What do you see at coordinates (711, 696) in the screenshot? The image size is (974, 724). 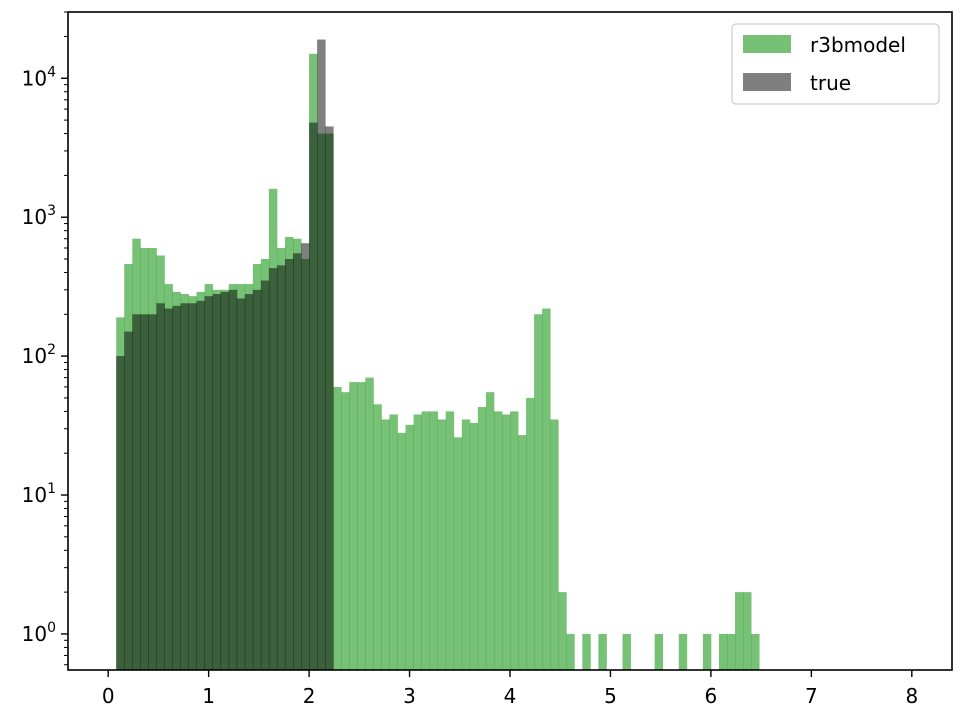 I see `x-tick-label: 6` at bounding box center [711, 696].